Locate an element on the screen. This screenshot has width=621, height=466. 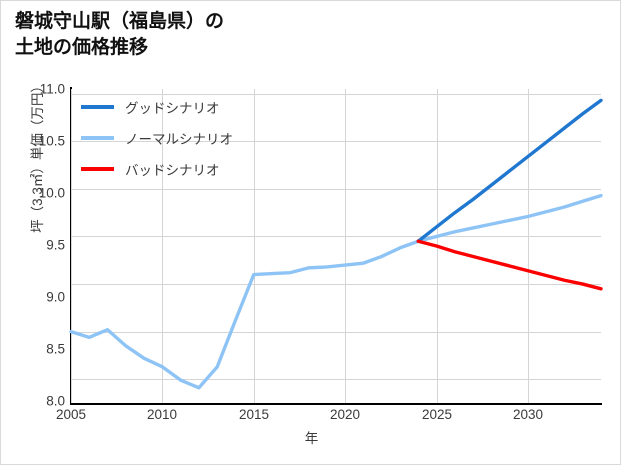
chart-legend: グッドシナリオ ノーマルシナリオ バッドシナリオ is located at coordinates (157, 136).